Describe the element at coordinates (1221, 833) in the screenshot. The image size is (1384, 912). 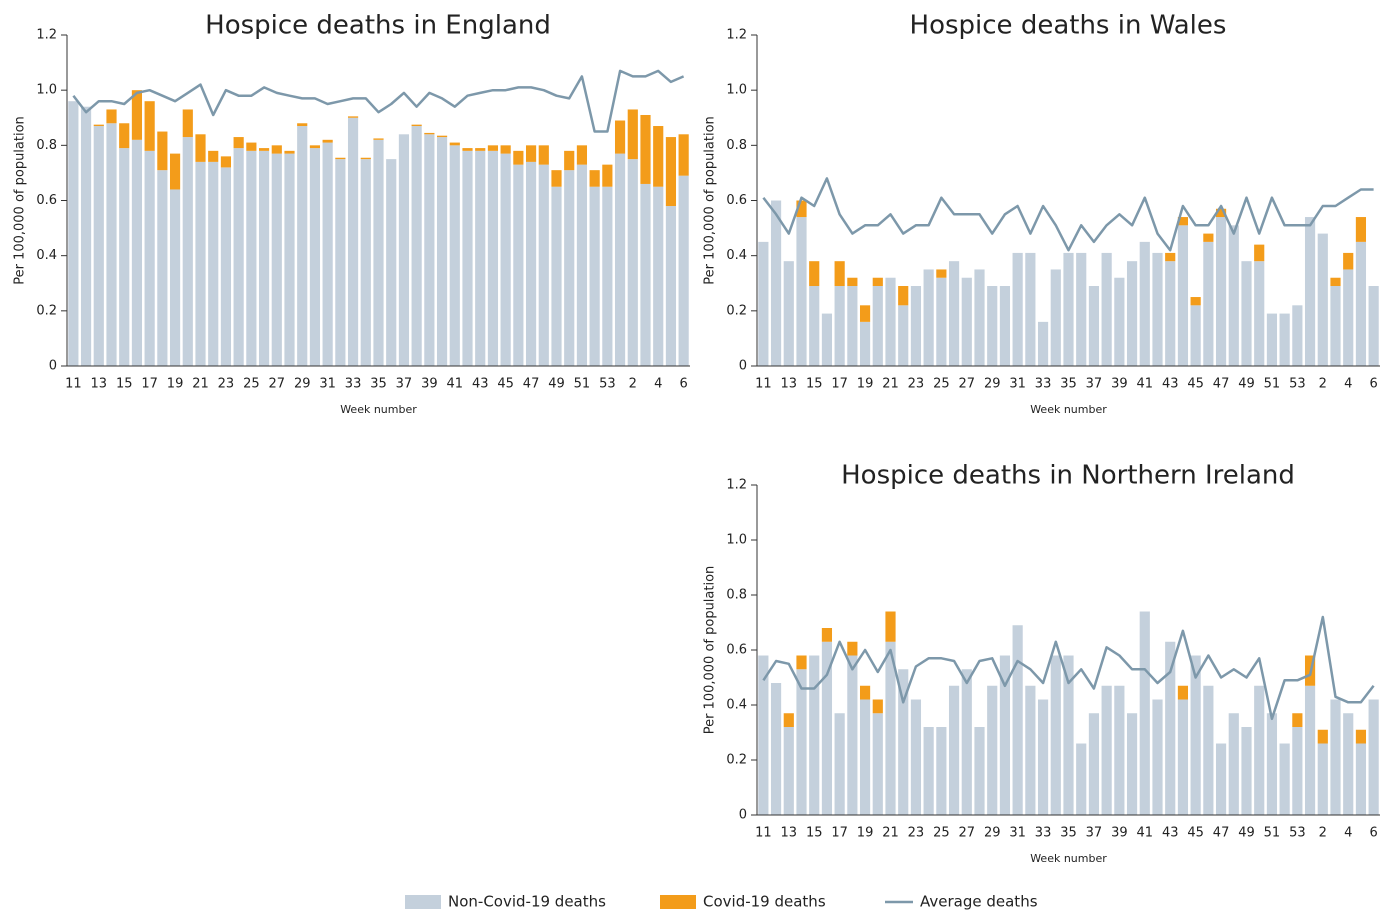
I see `x-tick-label: 47` at that location.